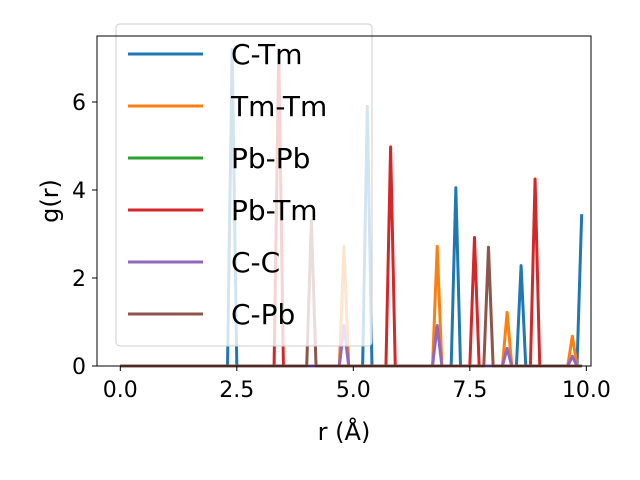 This screenshot has height=480, width=640. Describe the element at coordinates (263, 314) in the screenshot. I see `legend-label: C-Pb` at that location.